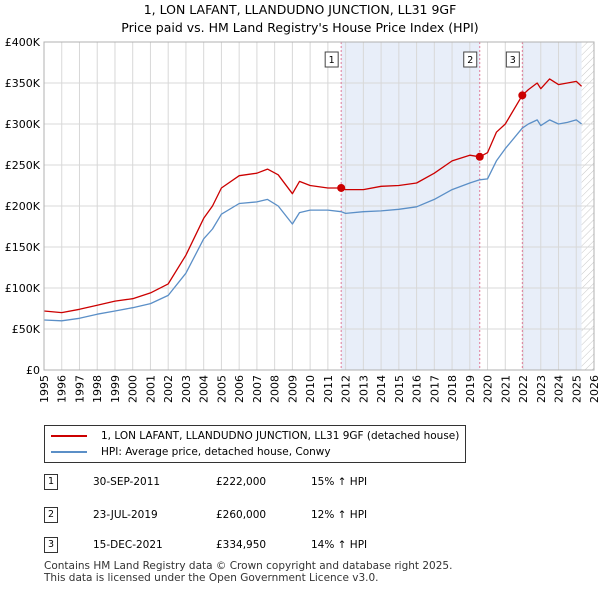  What do you see at coordinates (26, 329) in the screenshot?
I see `y-tick-label: £50K` at bounding box center [26, 329].